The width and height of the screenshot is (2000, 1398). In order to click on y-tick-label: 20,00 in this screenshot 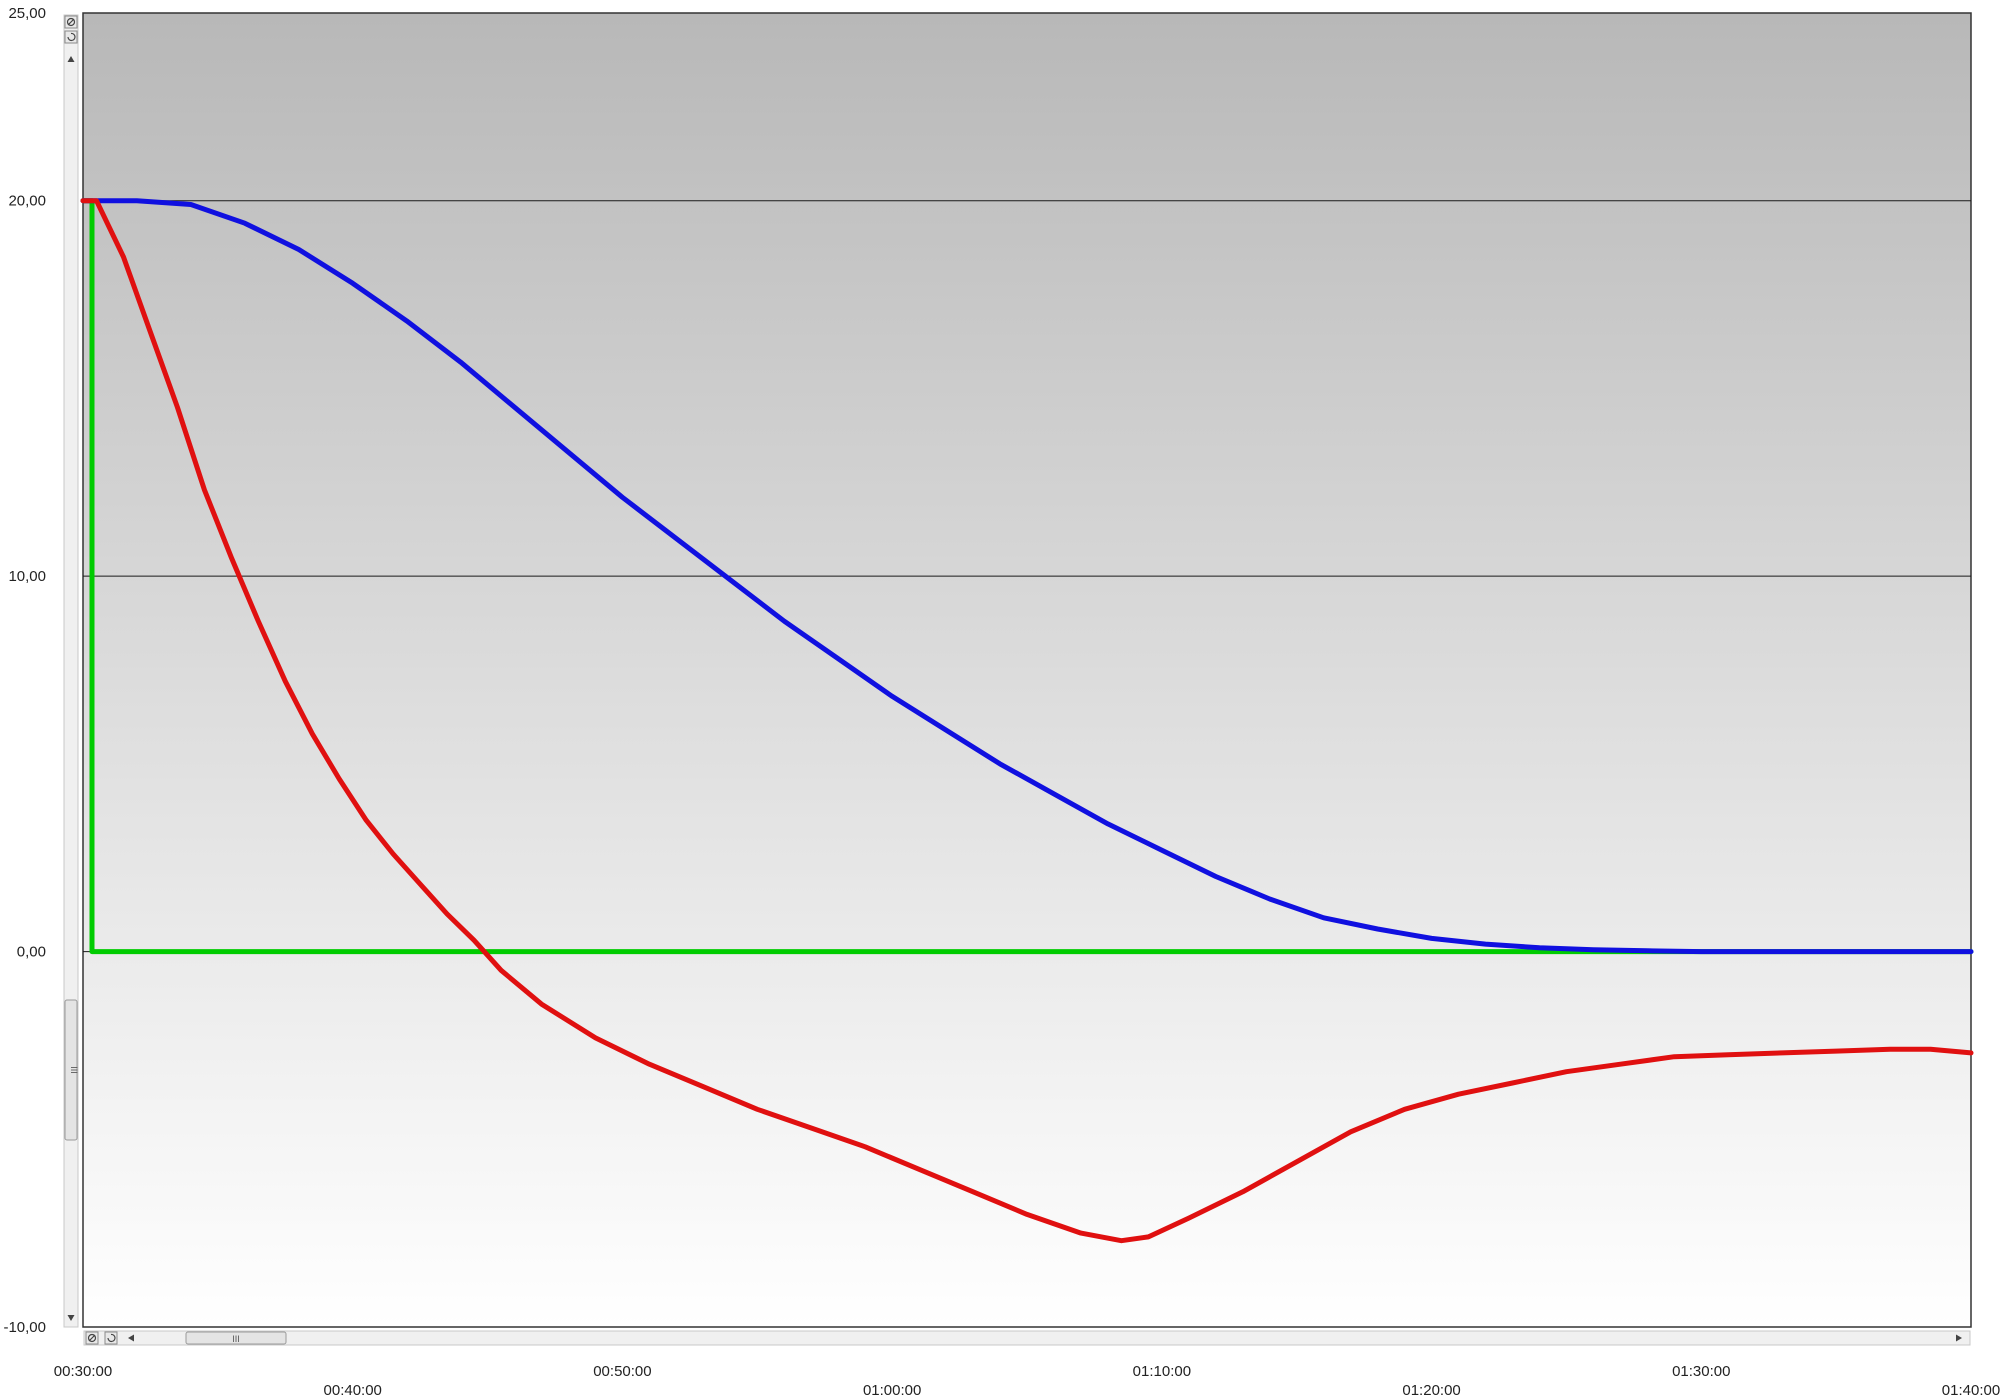, I will do `click(27, 201)`.